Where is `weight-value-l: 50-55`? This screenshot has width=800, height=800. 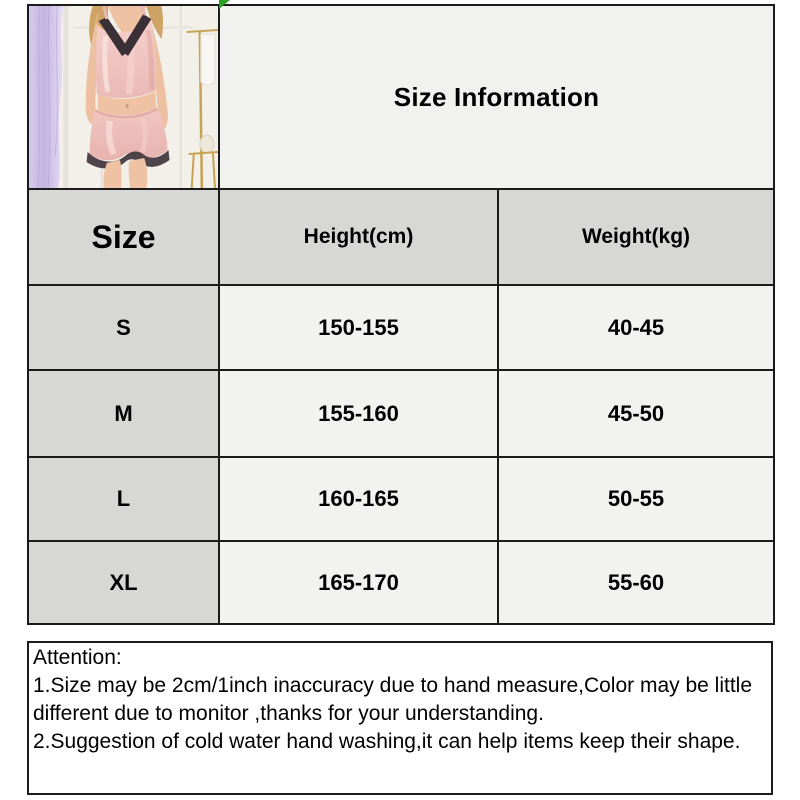
weight-value-l: 50-55 is located at coordinates (636, 499).